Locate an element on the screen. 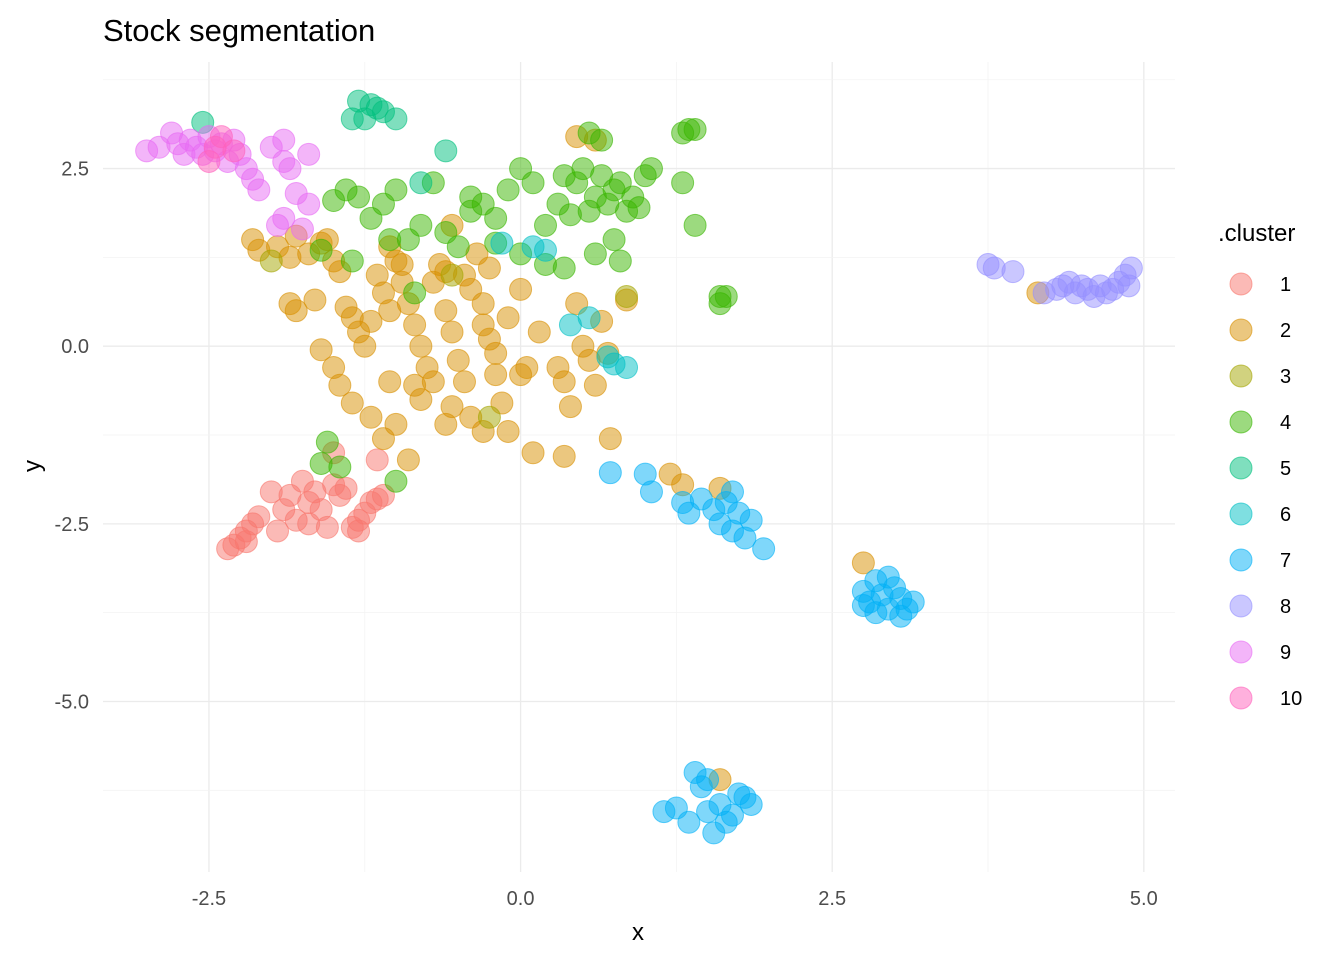  legend-label-9: 9 is located at coordinates (1285, 653).